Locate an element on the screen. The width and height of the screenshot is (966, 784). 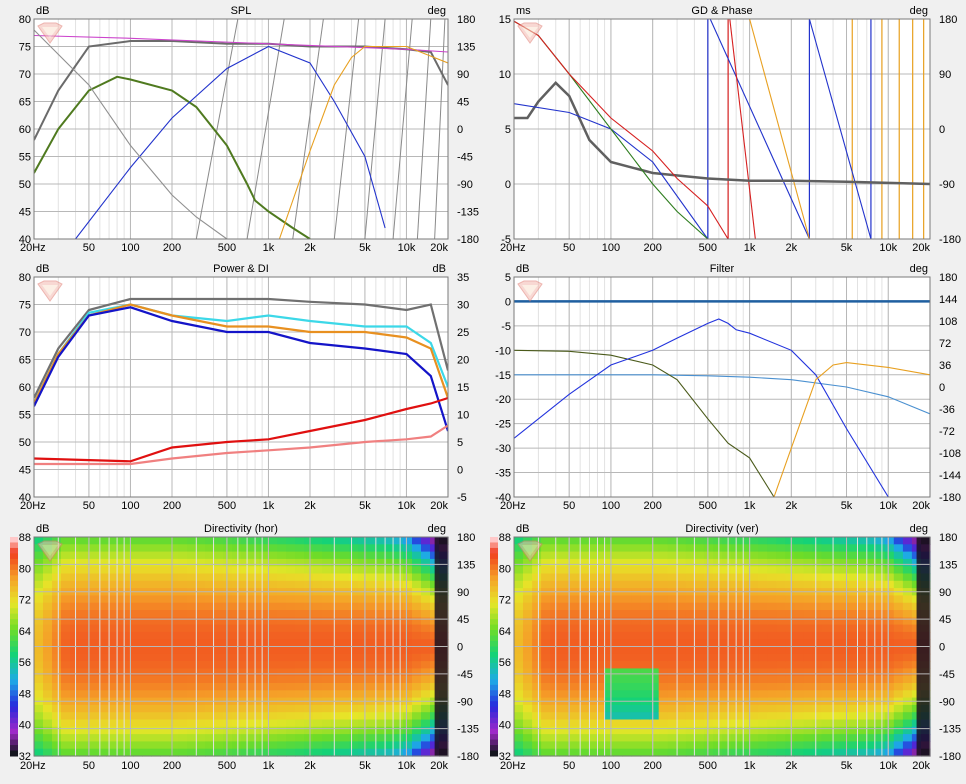
left-tick-label: 48 is located at coordinates (505, 694).